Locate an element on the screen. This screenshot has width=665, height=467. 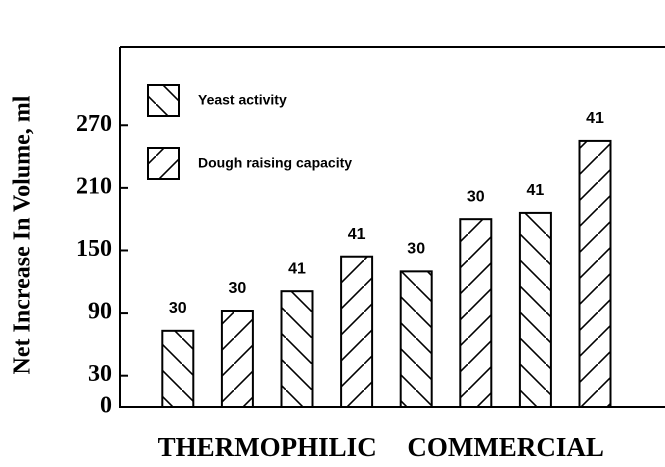
y-tick-label: 90 is located at coordinates (100, 312).